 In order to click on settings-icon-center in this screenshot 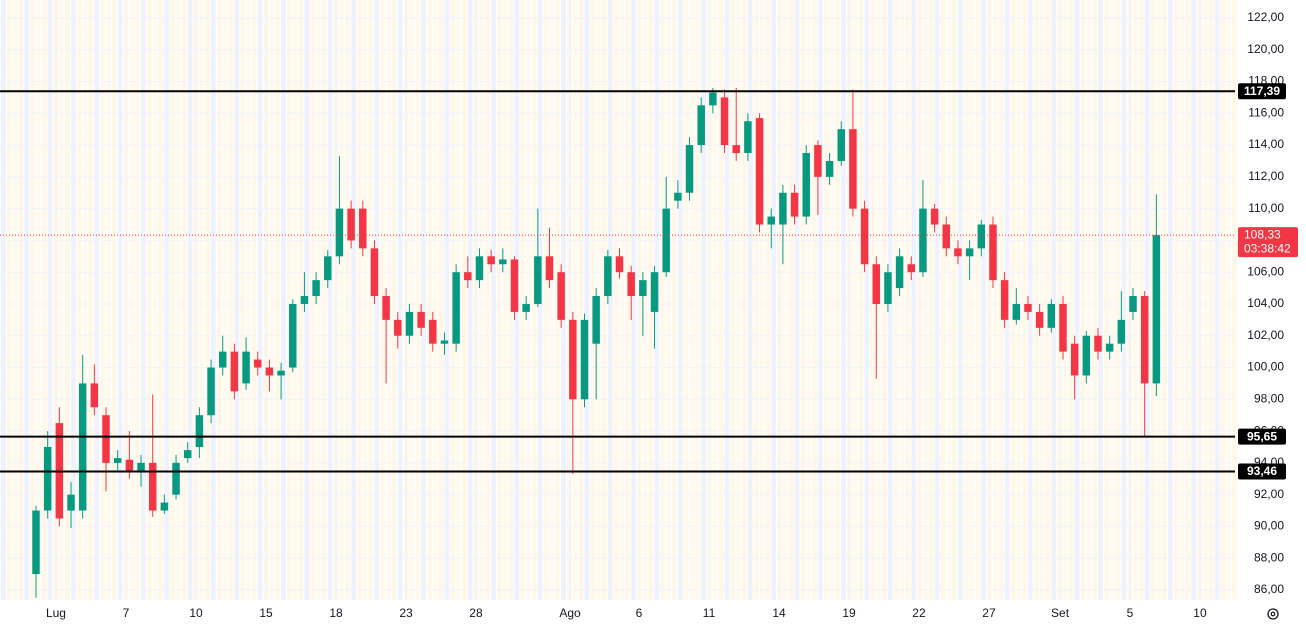, I will do `click(1273, 614)`.